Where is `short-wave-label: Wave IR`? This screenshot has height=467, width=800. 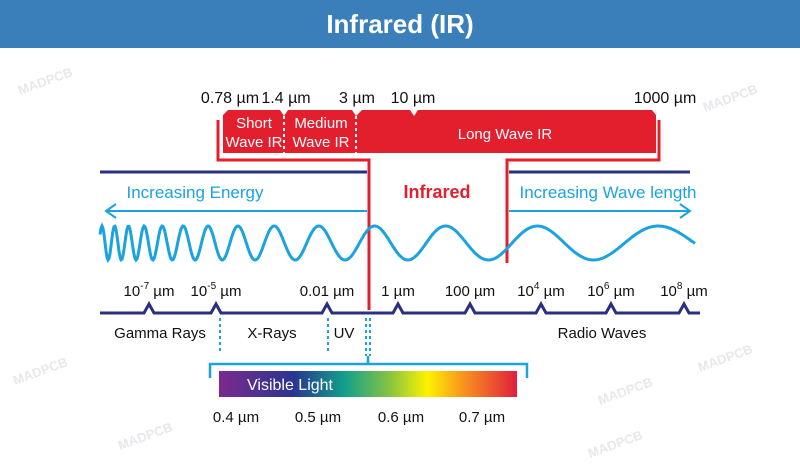
short-wave-label: Wave IR is located at coordinates (254, 142).